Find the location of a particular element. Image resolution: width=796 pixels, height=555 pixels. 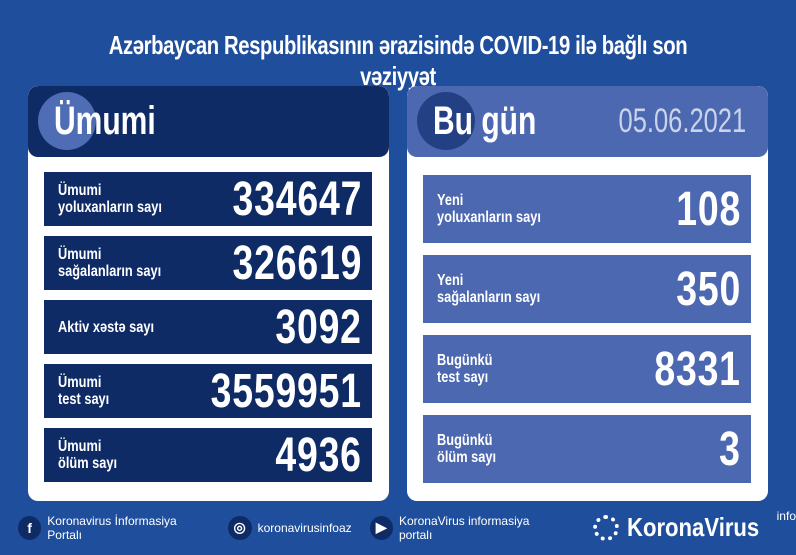

facebook-icon: f is located at coordinates (30, 527).